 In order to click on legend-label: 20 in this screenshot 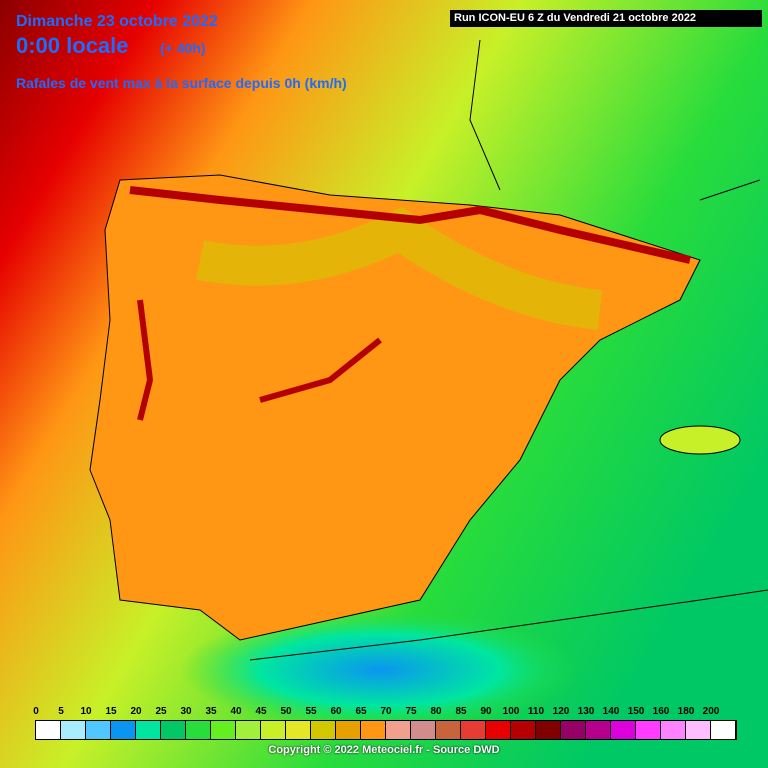, I will do `click(136, 711)`.